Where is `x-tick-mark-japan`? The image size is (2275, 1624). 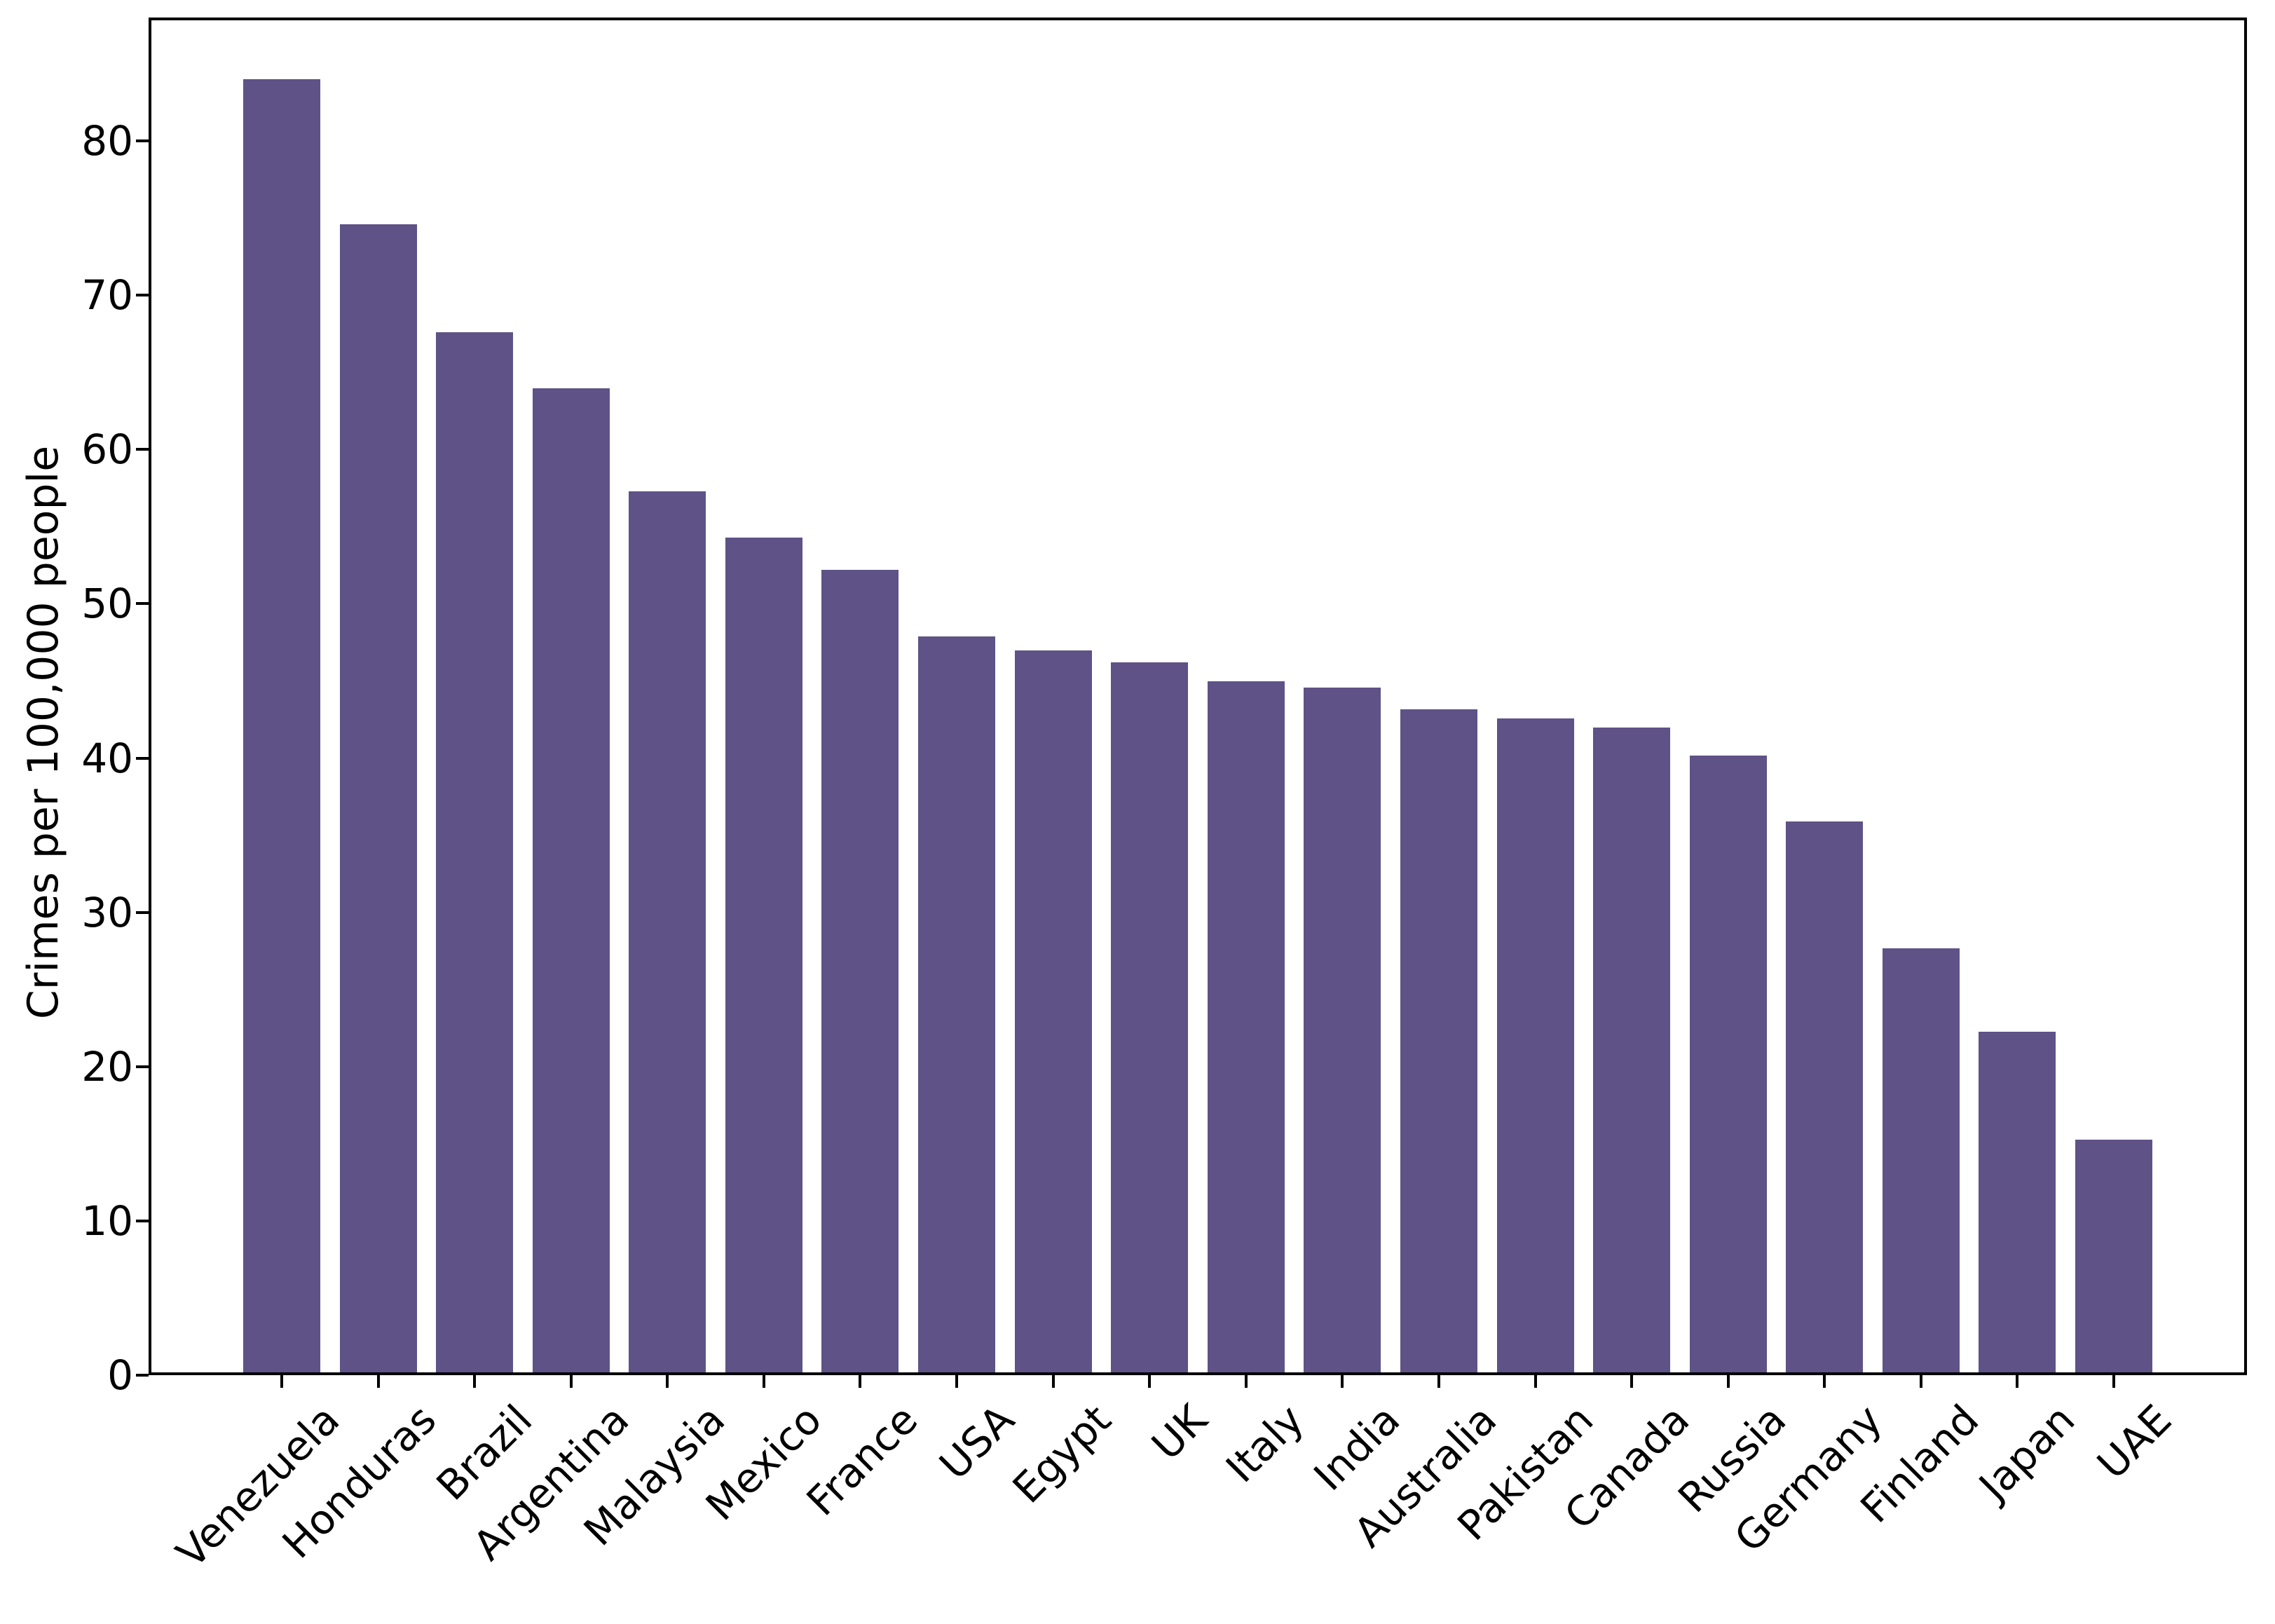 x-tick-mark-japan is located at coordinates (2017, 1382).